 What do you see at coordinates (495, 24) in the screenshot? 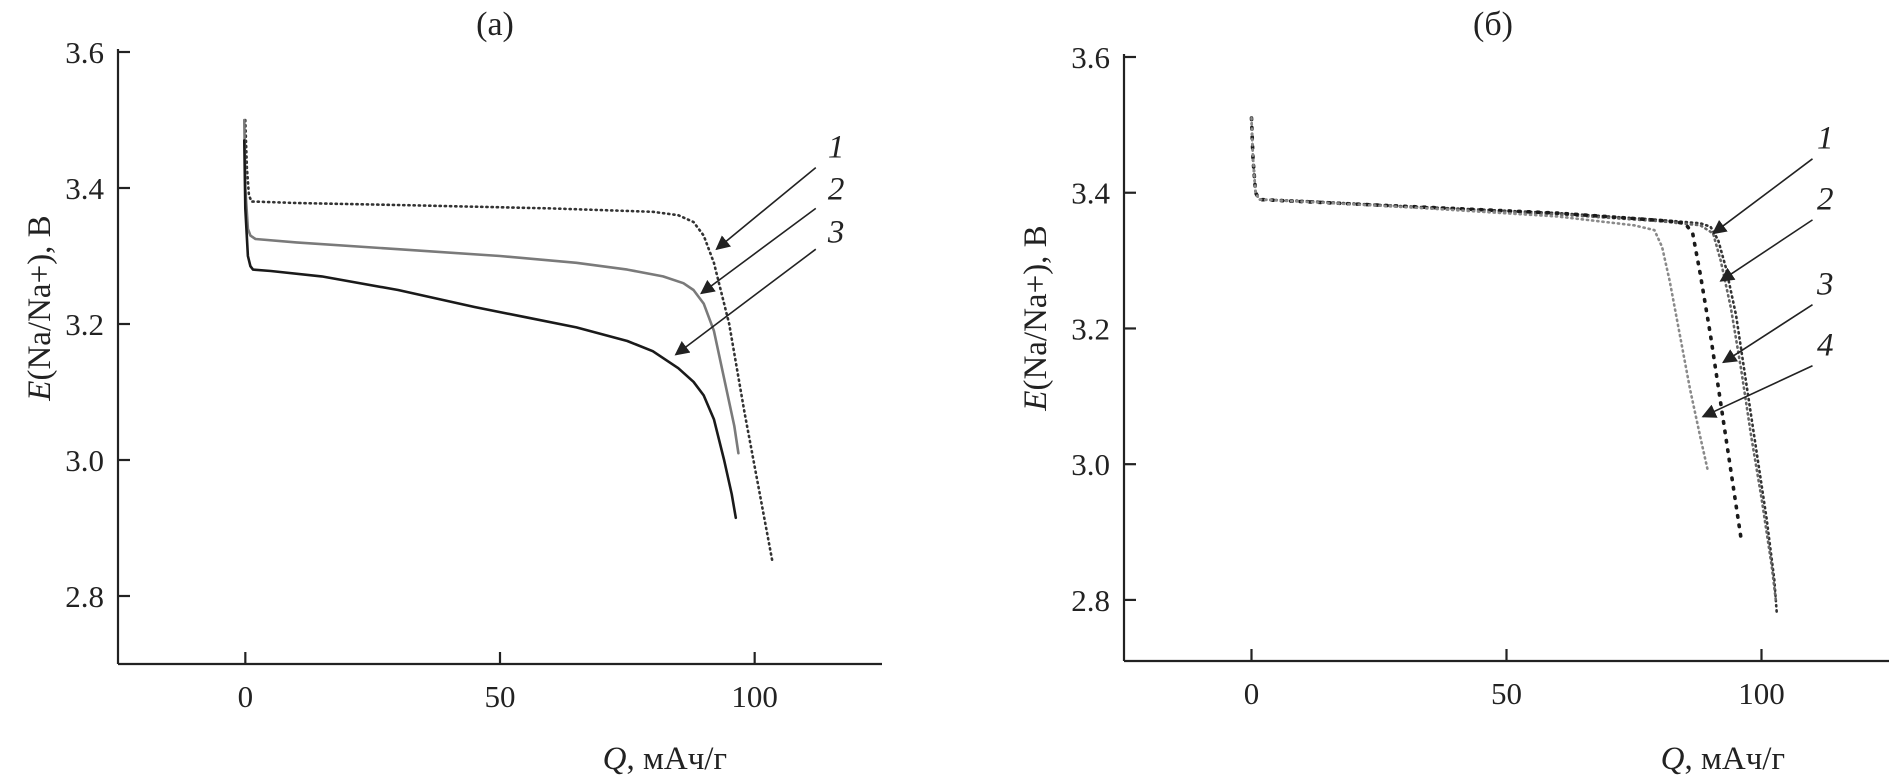
I see `chart-title: (а)` at bounding box center [495, 24].